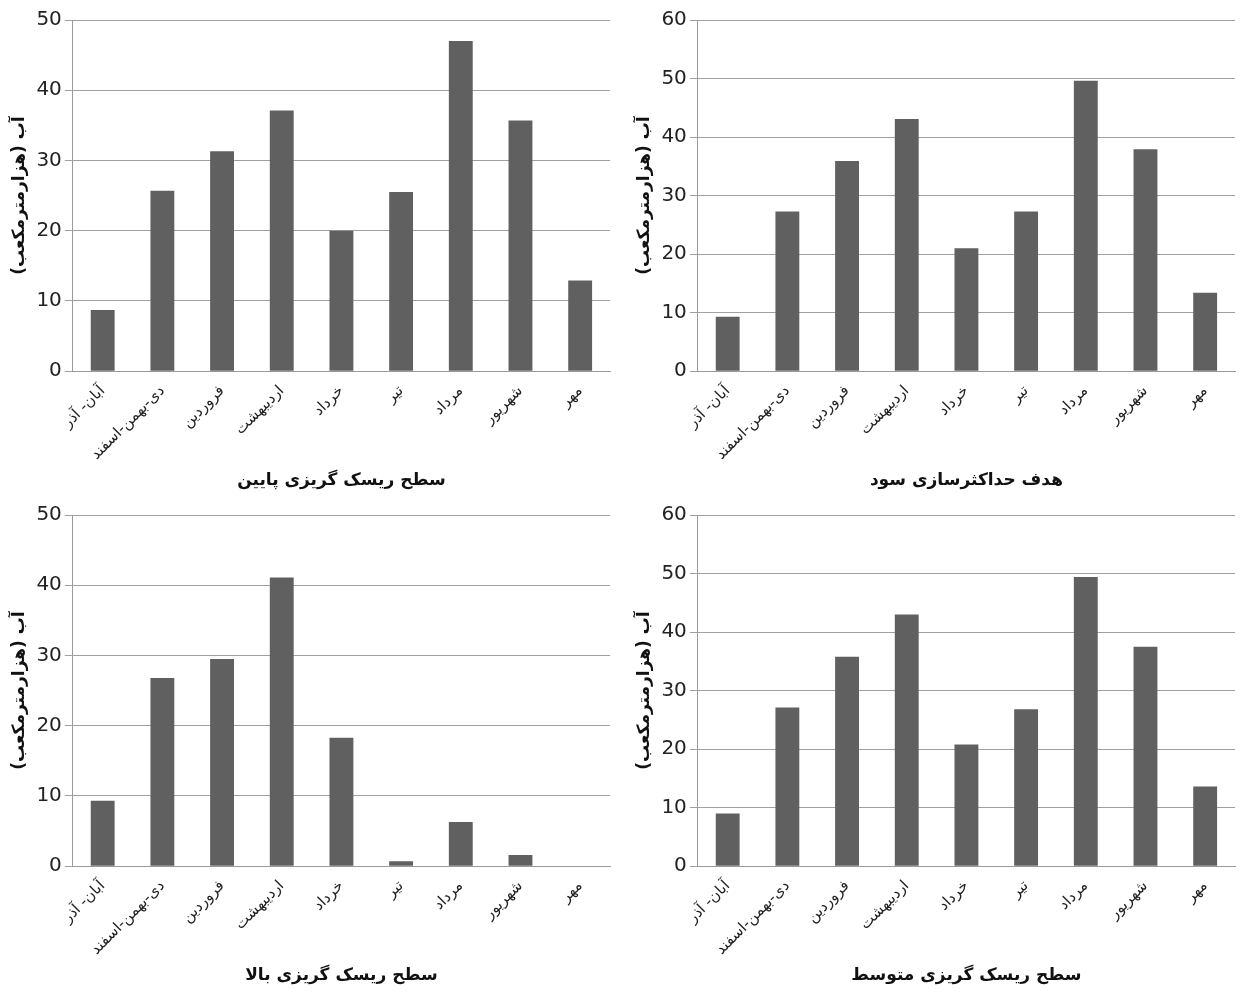 The image size is (1246, 993). Describe the element at coordinates (966, 975) in the screenshot. I see `x-axis-title: سطح ریسک گریزی متوسط` at that location.